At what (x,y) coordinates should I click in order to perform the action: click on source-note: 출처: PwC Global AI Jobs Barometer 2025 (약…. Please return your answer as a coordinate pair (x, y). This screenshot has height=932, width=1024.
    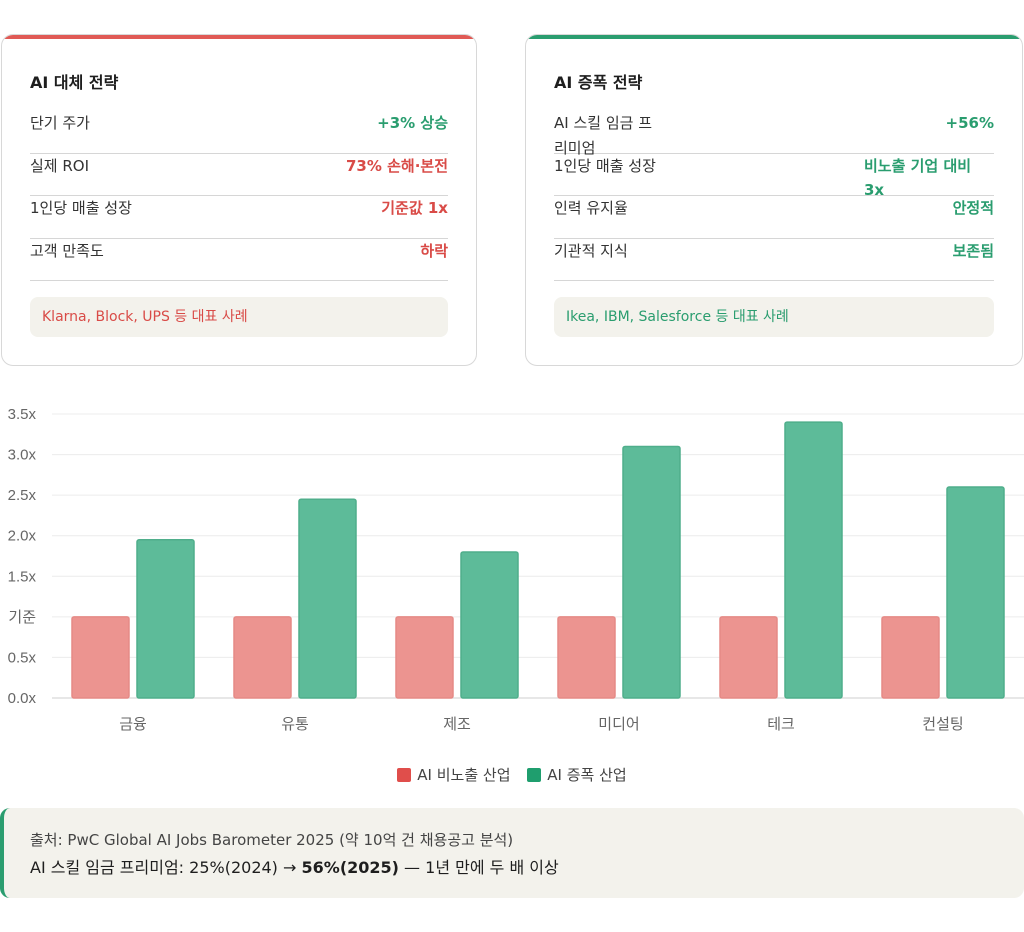
    Looking at the image, I should click on (512, 853).